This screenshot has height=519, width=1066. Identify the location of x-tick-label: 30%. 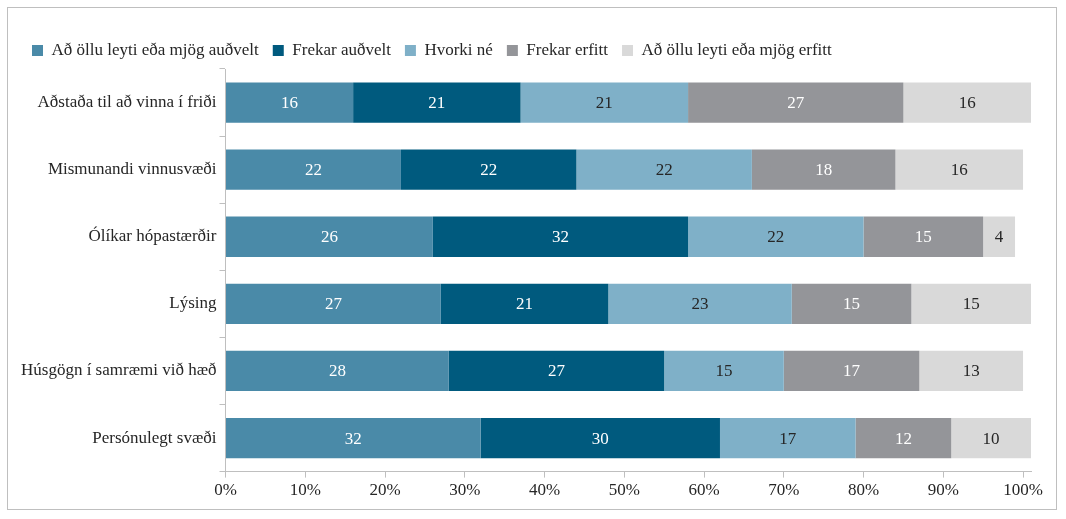
(465, 490).